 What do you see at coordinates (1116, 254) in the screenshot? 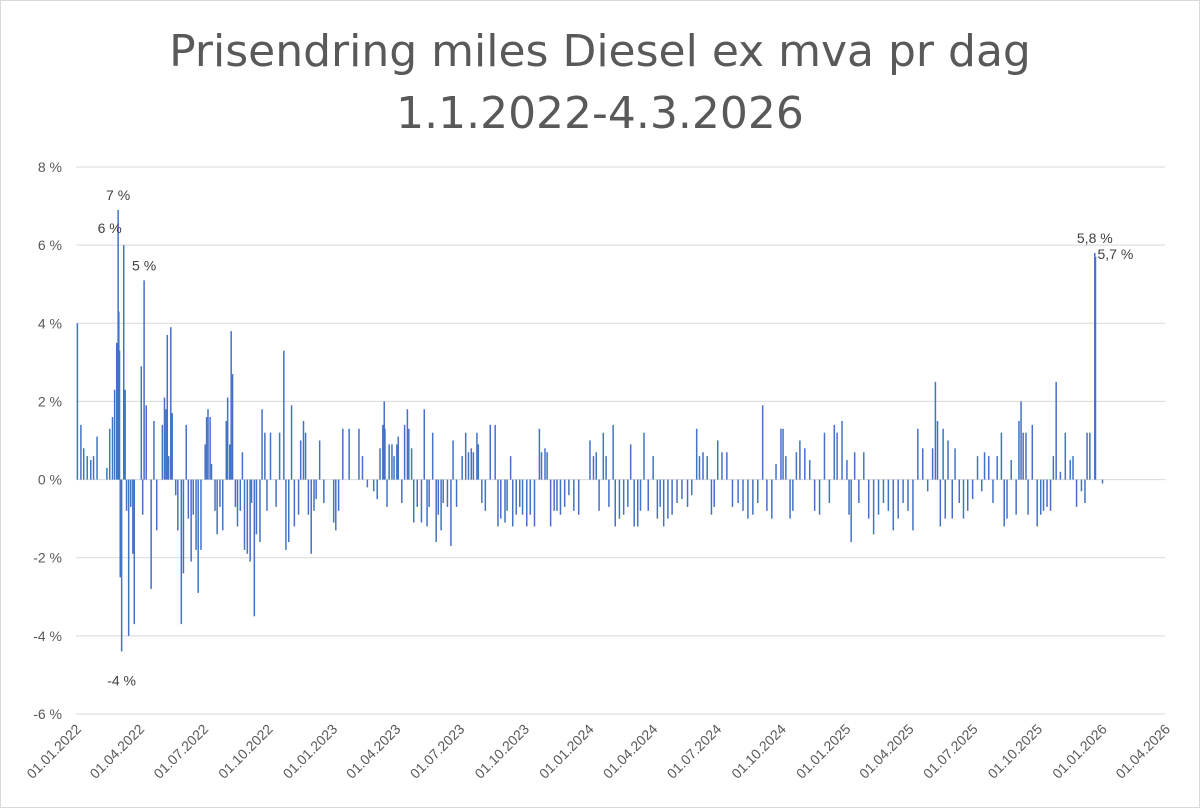
I see `data-label: 5,7 %` at bounding box center [1116, 254].